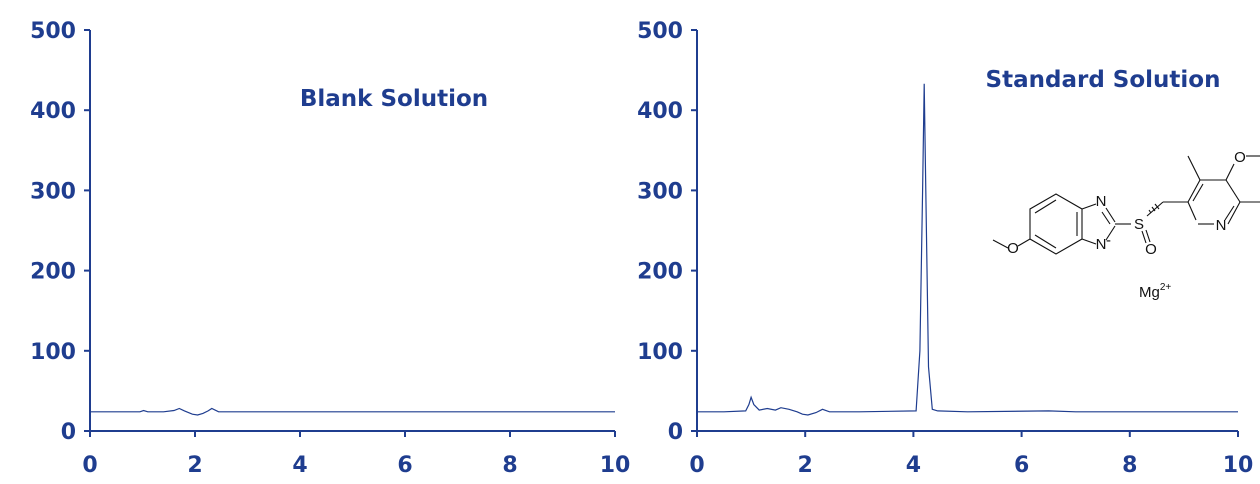 Image resolution: width=1260 pixels, height=484 pixels. I want to click on counter-ion-label: Mg2+, so click(1155, 291).